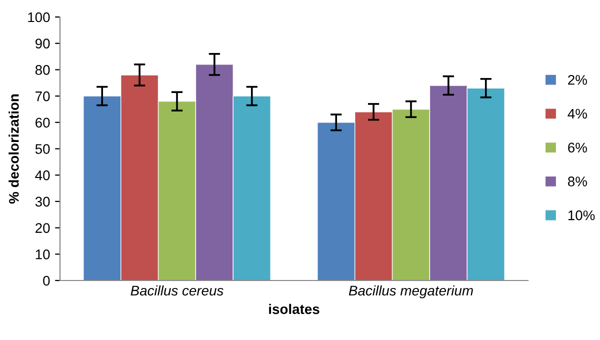 The image size is (600, 340). I want to click on y-tick-label: 0, so click(46, 281).